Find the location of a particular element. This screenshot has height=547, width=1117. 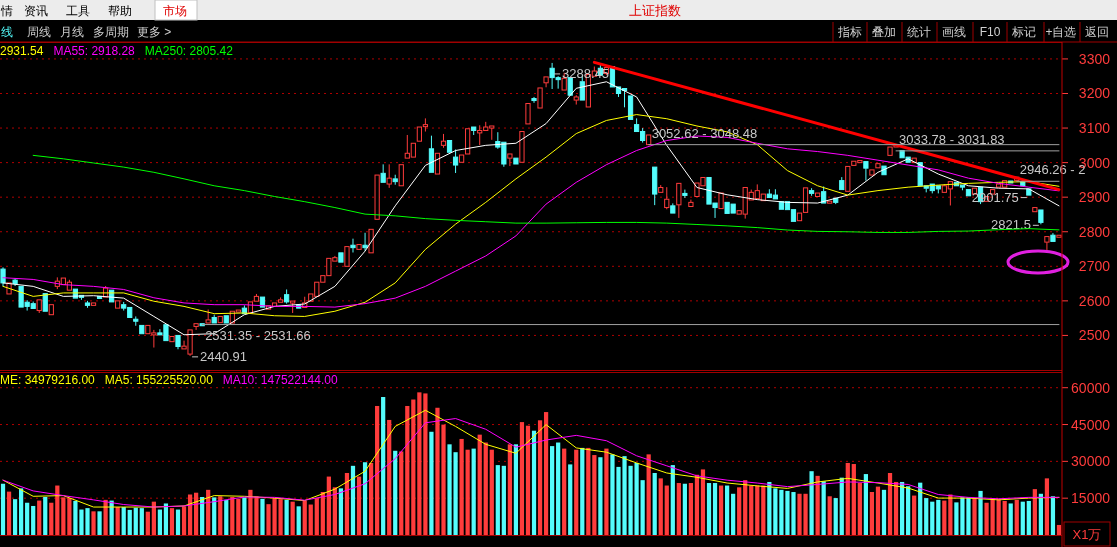

annotation: ME: 34979216.00 is located at coordinates (48, 380).